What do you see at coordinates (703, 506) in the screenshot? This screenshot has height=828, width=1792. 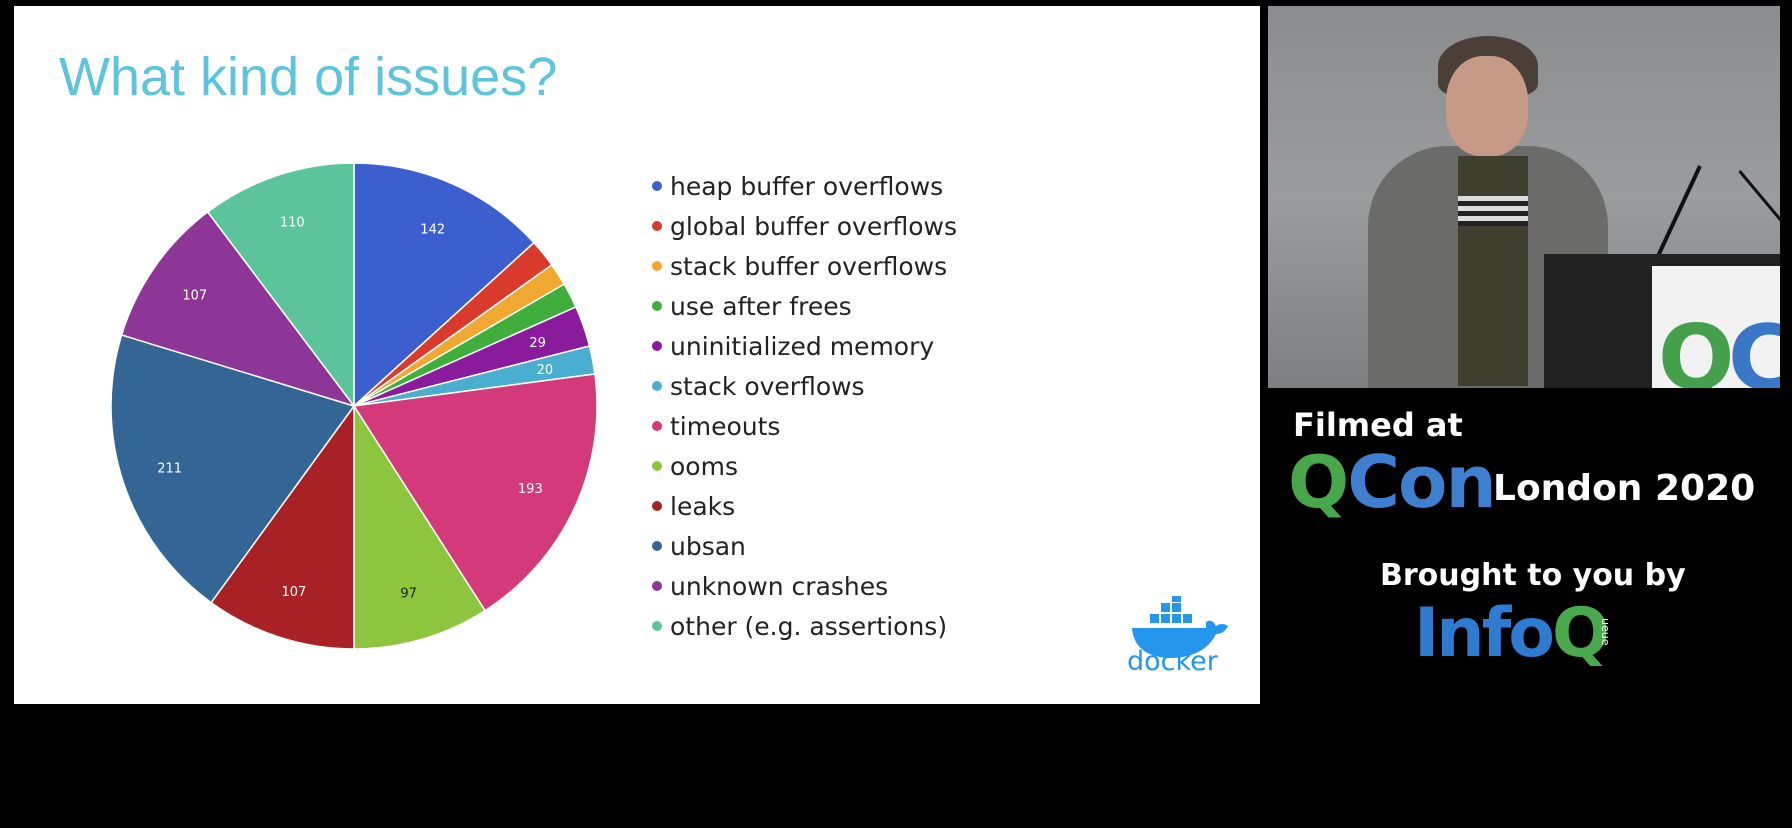 I see `legend-label: leaks` at bounding box center [703, 506].